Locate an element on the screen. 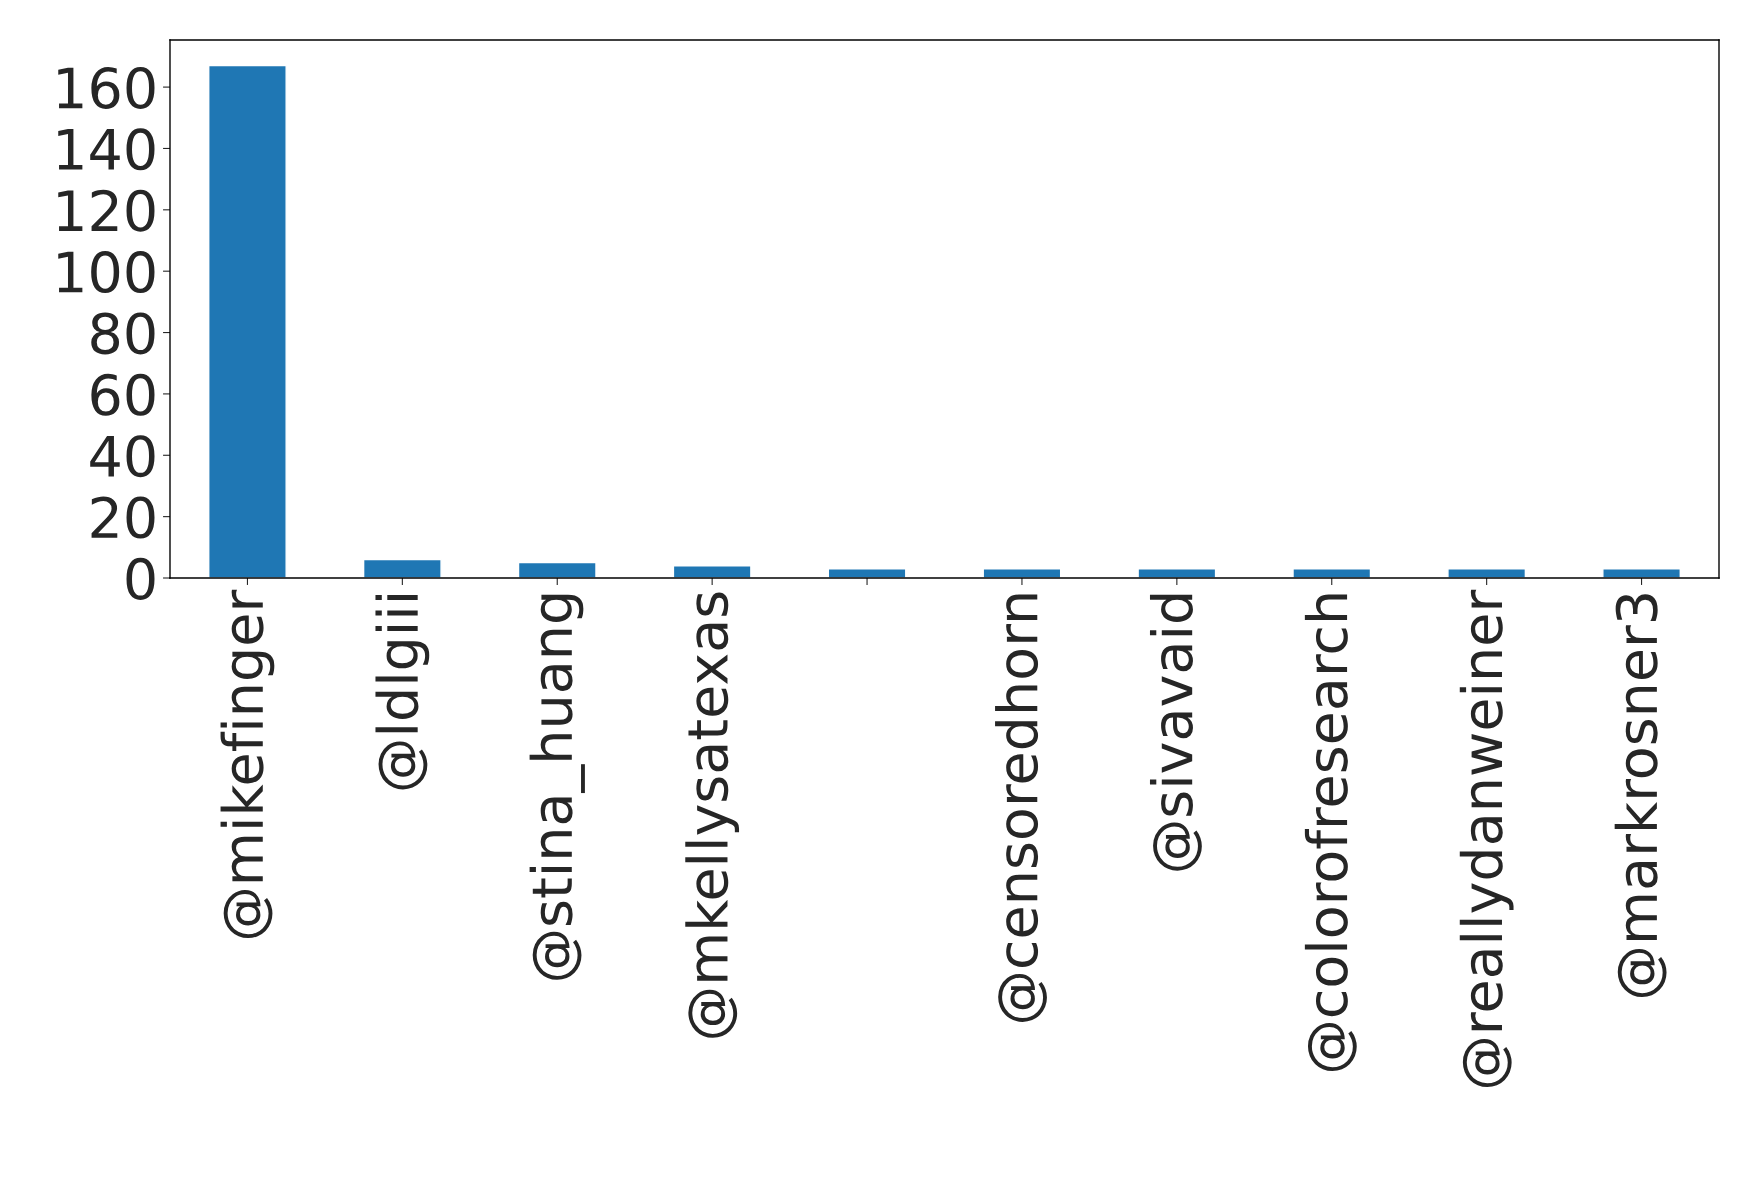  x-tick-label: @censoredhorn is located at coordinates (1021, 808).